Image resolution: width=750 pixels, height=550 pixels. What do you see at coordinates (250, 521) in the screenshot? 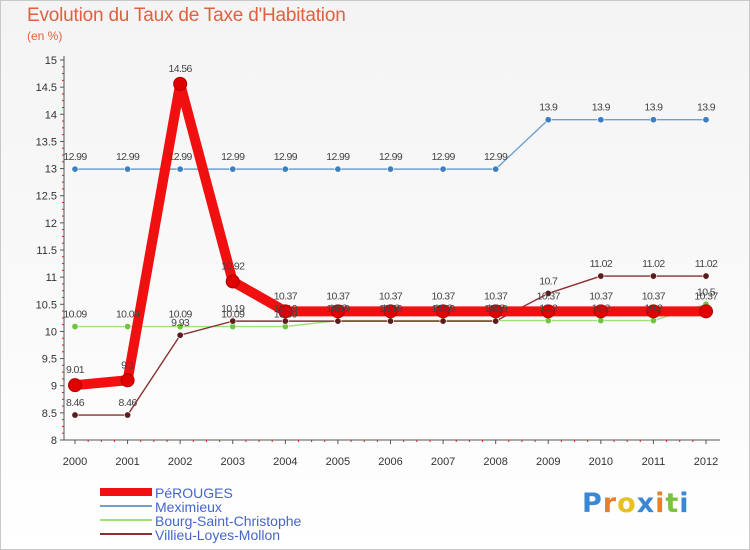
I see `legend-item-bourg-saint-christophe: Bourg-Saint-Christophe` at bounding box center [250, 521].